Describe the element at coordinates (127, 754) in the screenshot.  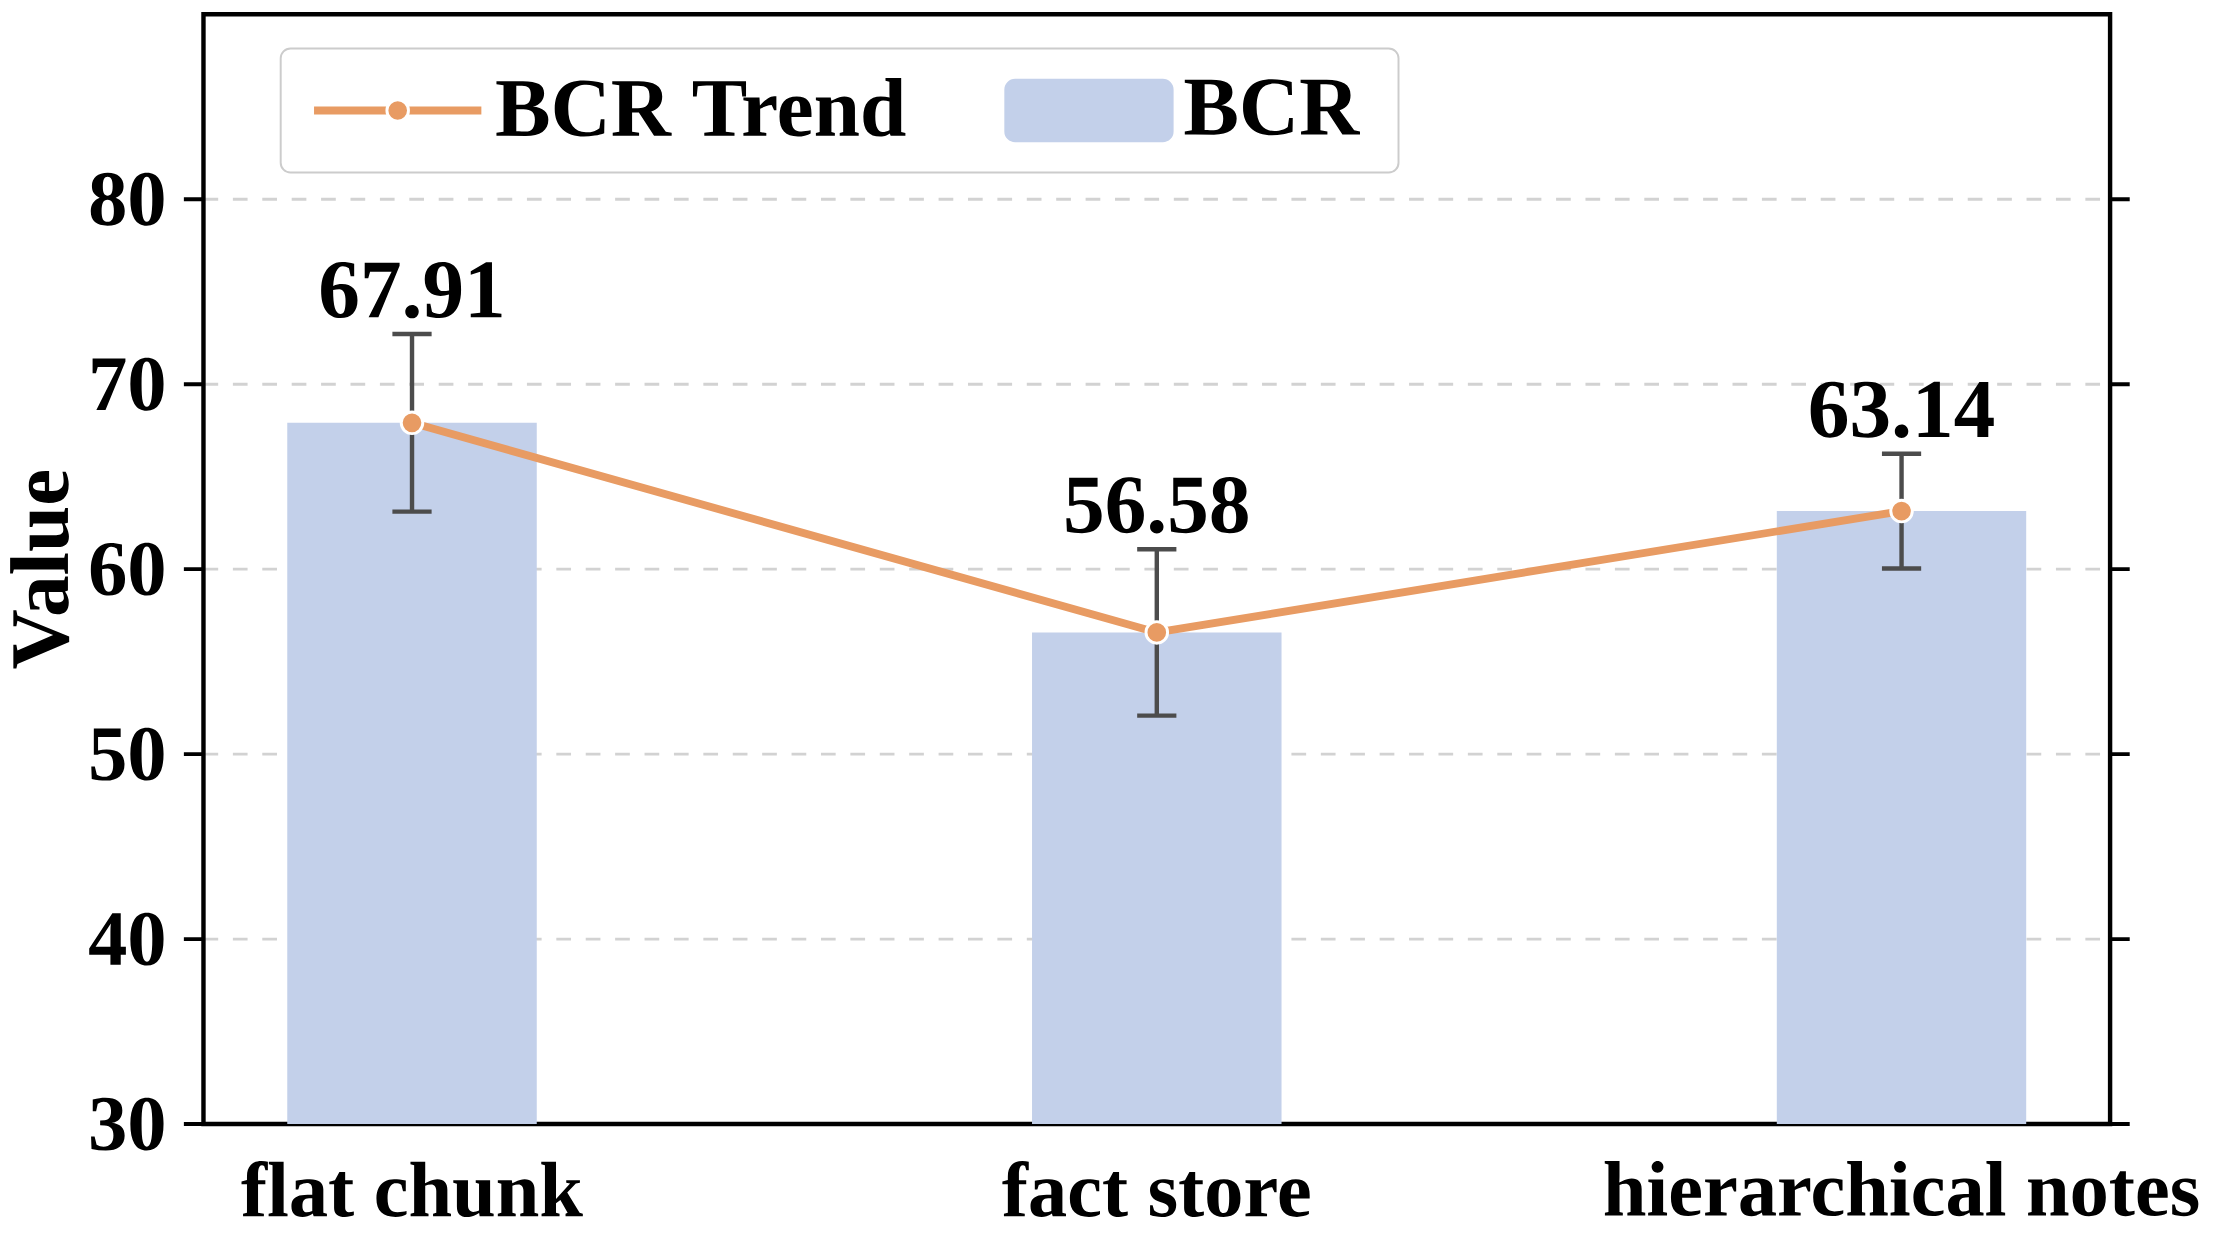
I see `y-tick-label: 50` at that location.